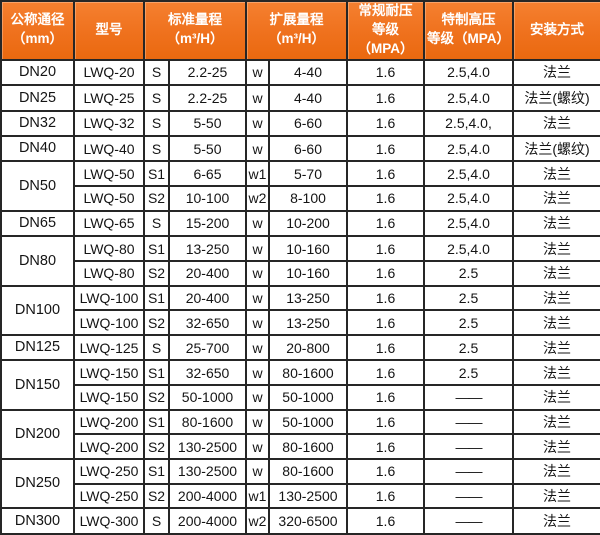 The height and width of the screenshot is (535, 600). I want to click on ext-range-cell: 8-100, so click(308, 198).